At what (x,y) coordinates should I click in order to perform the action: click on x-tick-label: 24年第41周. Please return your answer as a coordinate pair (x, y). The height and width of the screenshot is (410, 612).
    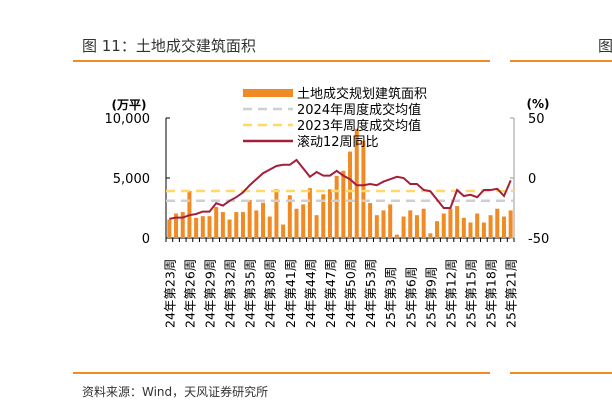
    Looking at the image, I should click on (290, 293).